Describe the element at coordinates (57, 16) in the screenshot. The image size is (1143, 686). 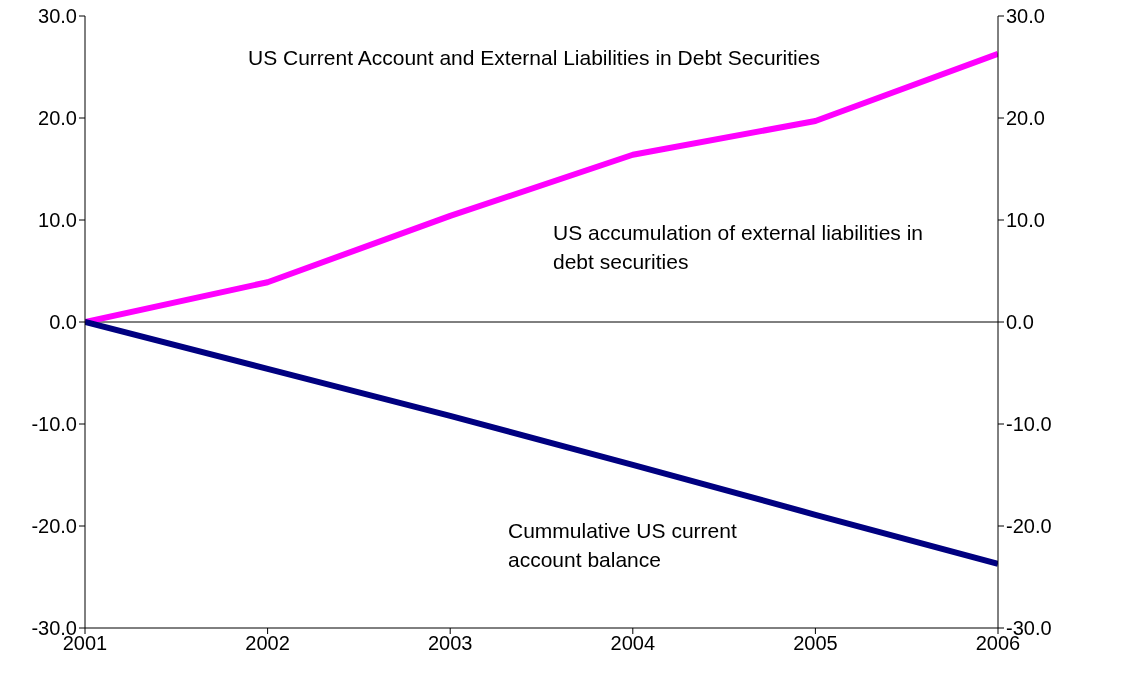
I see `y-tick-label: 30.0` at that location.